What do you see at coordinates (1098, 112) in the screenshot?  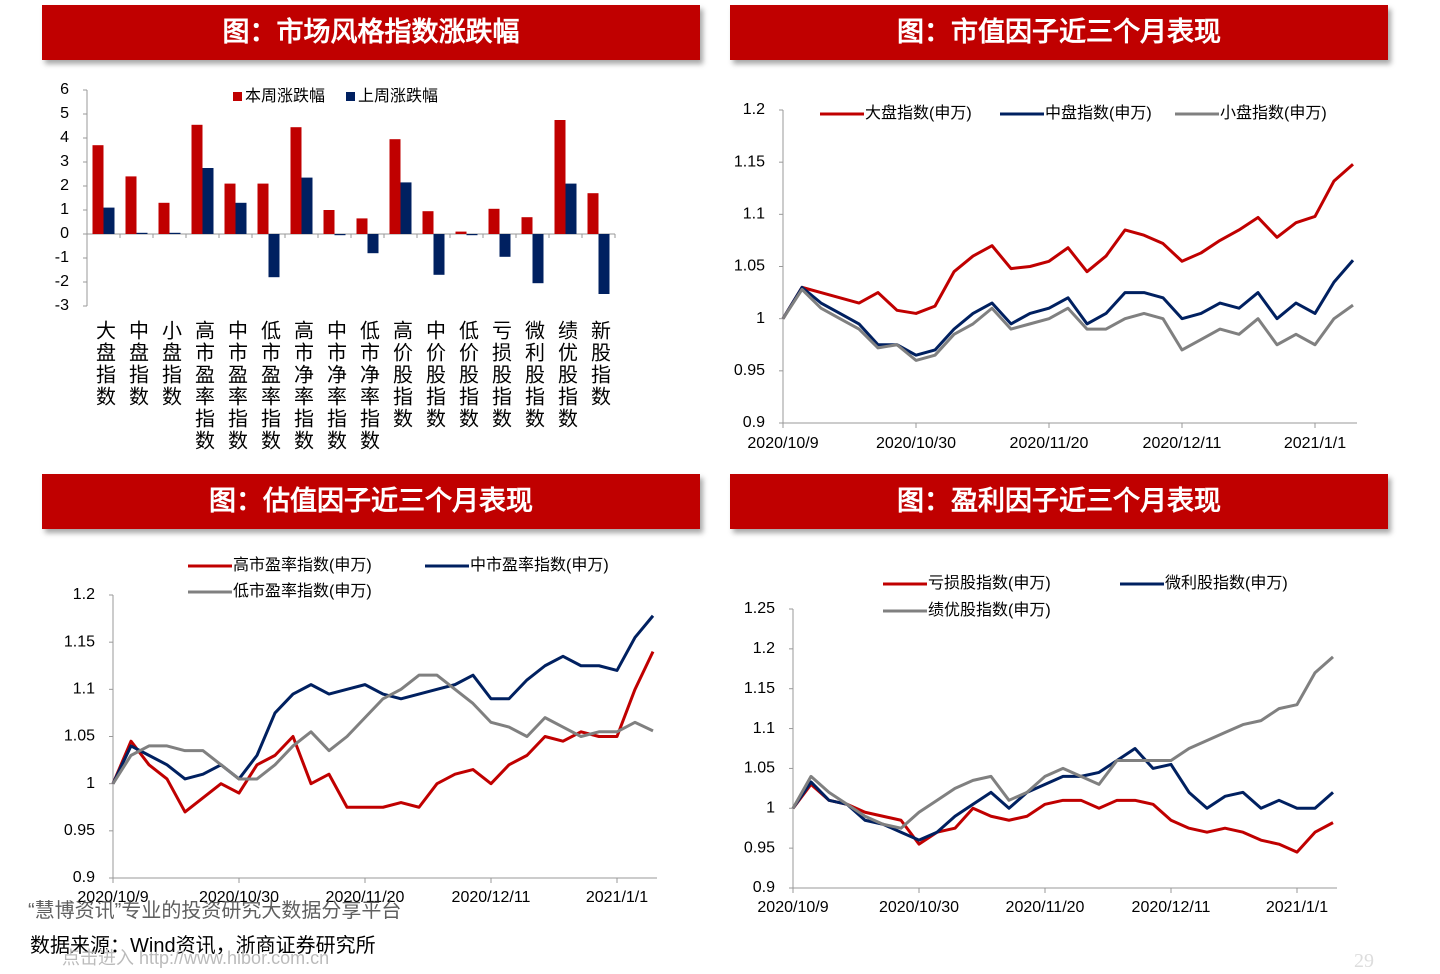 I see `legend-label: 中盘指数(申万)` at bounding box center [1098, 112].